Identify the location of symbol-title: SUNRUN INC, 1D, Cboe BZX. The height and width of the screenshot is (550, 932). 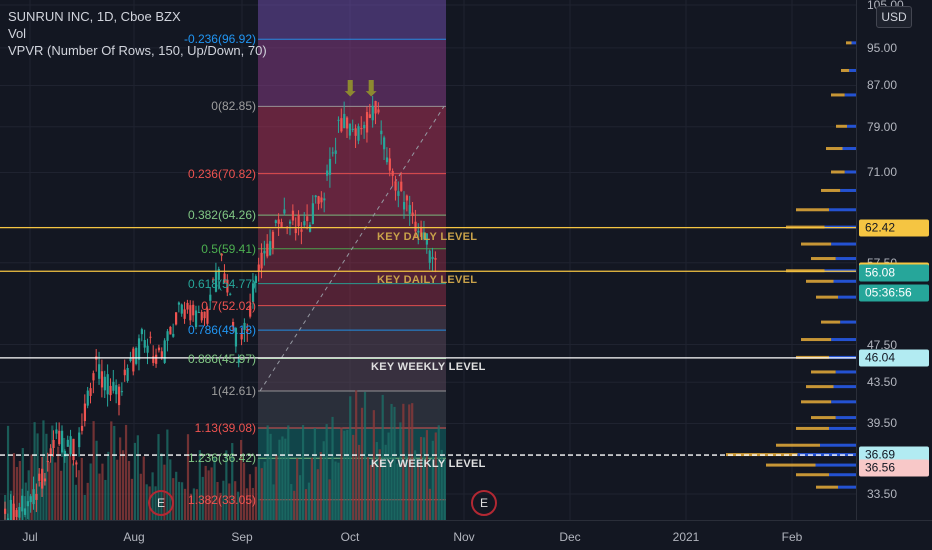
(94, 16).